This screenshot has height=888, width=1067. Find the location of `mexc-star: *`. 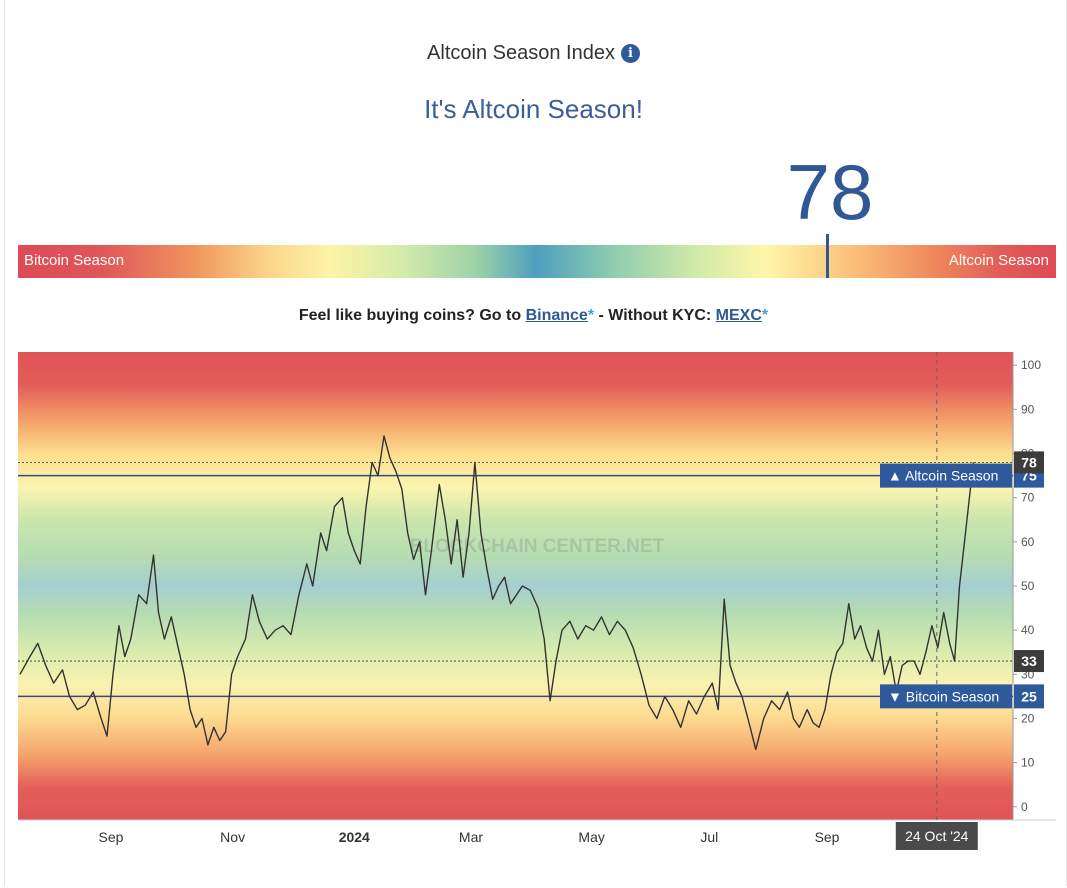

mexc-star: * is located at coordinates (765, 315).